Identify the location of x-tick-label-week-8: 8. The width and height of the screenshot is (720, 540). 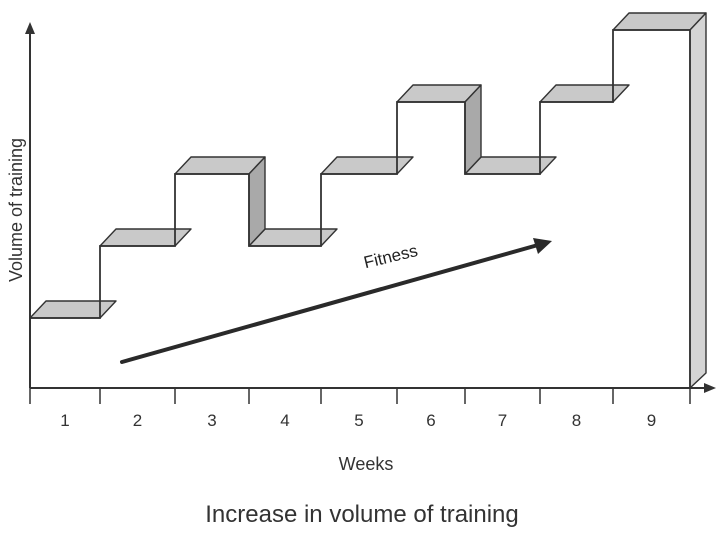
(576, 420).